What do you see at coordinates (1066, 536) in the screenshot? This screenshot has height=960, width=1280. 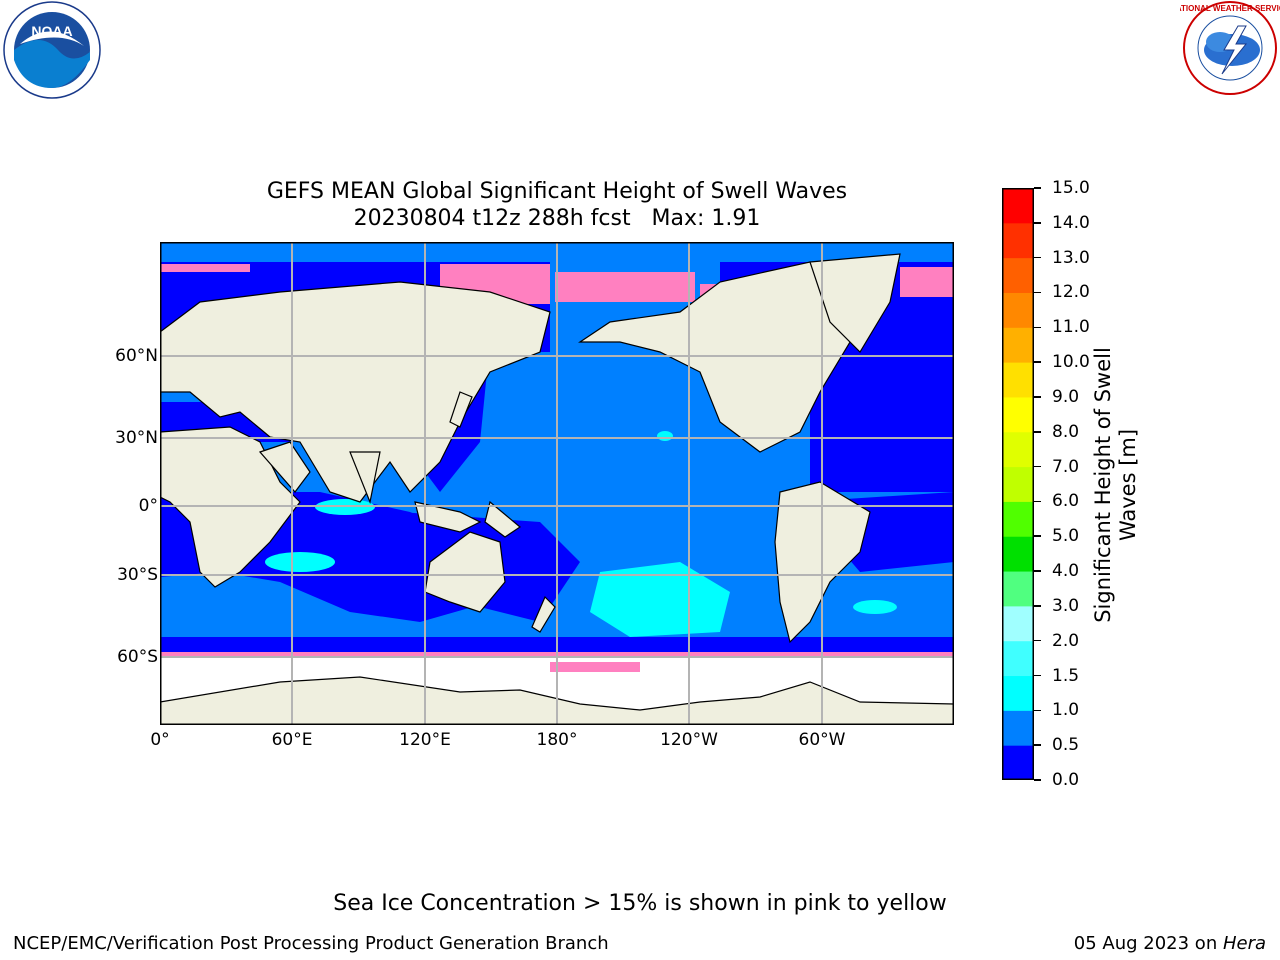 I see `colorbar-tick-label: 5.0` at bounding box center [1066, 536].